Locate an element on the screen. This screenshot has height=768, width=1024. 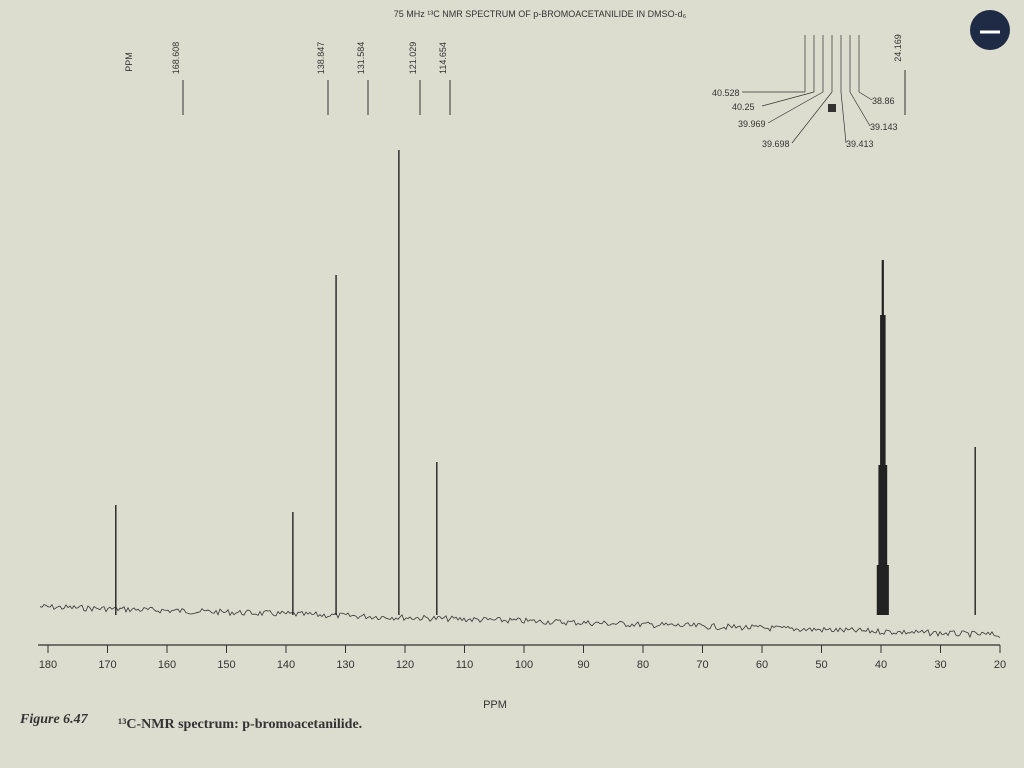
peak-label: 168.608 is located at coordinates (176, 58).